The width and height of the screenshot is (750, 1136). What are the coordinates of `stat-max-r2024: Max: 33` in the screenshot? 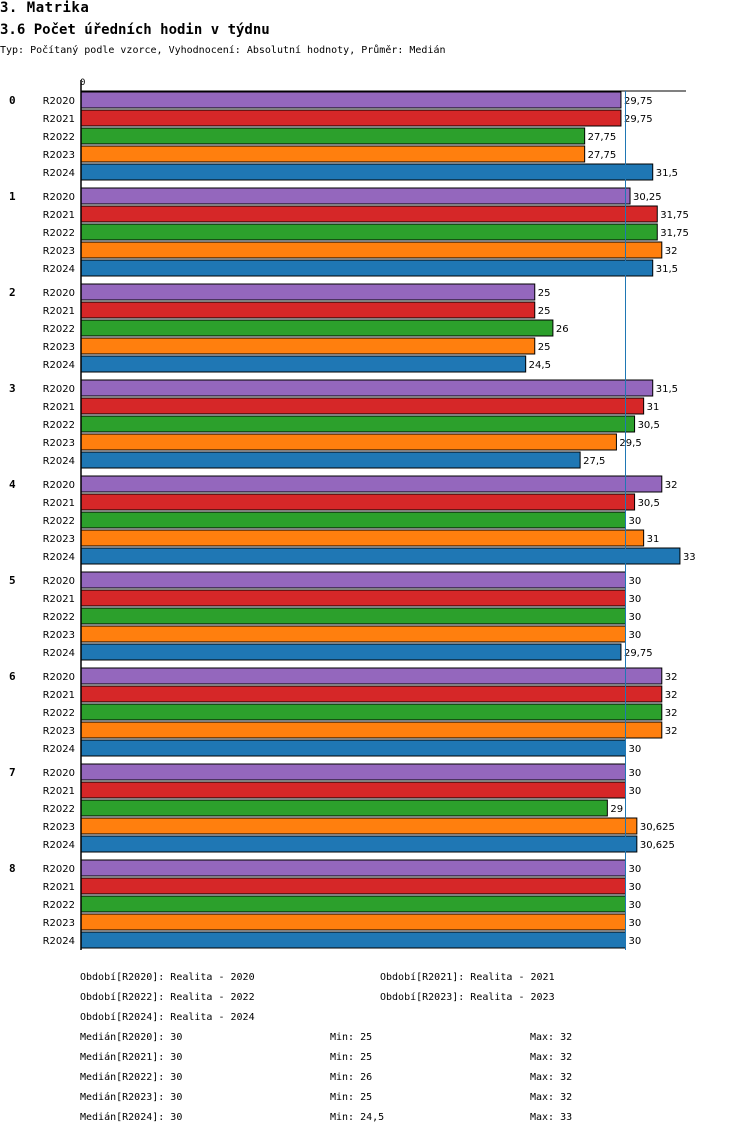 It's located at (551, 1117).